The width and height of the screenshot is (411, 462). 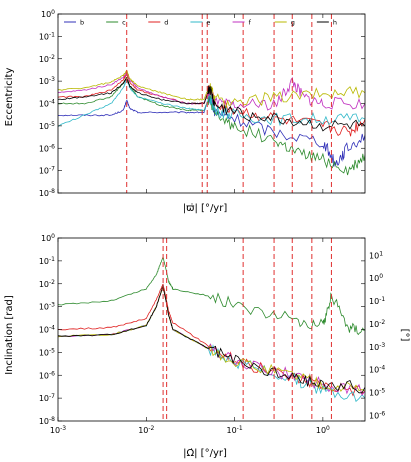 I want to click on legend-label-f: f, so click(x=250, y=23).